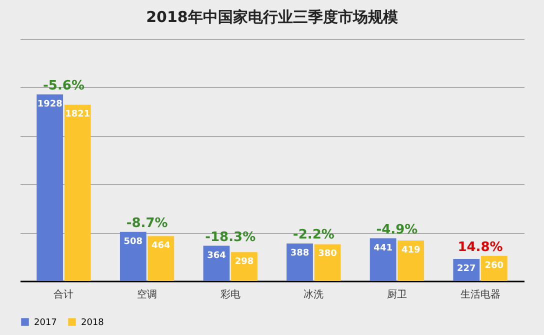  Describe the element at coordinates (77, 115) in the screenshot. I see `data-label: 1821` at that location.